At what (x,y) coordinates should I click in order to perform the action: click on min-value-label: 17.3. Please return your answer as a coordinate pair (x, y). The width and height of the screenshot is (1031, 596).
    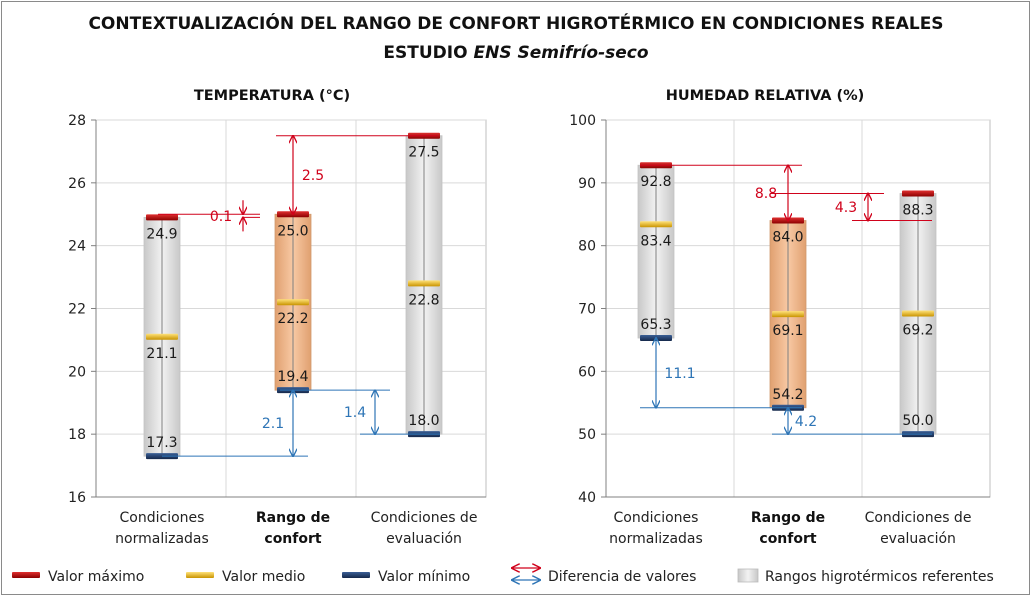
    Looking at the image, I should click on (161, 443).